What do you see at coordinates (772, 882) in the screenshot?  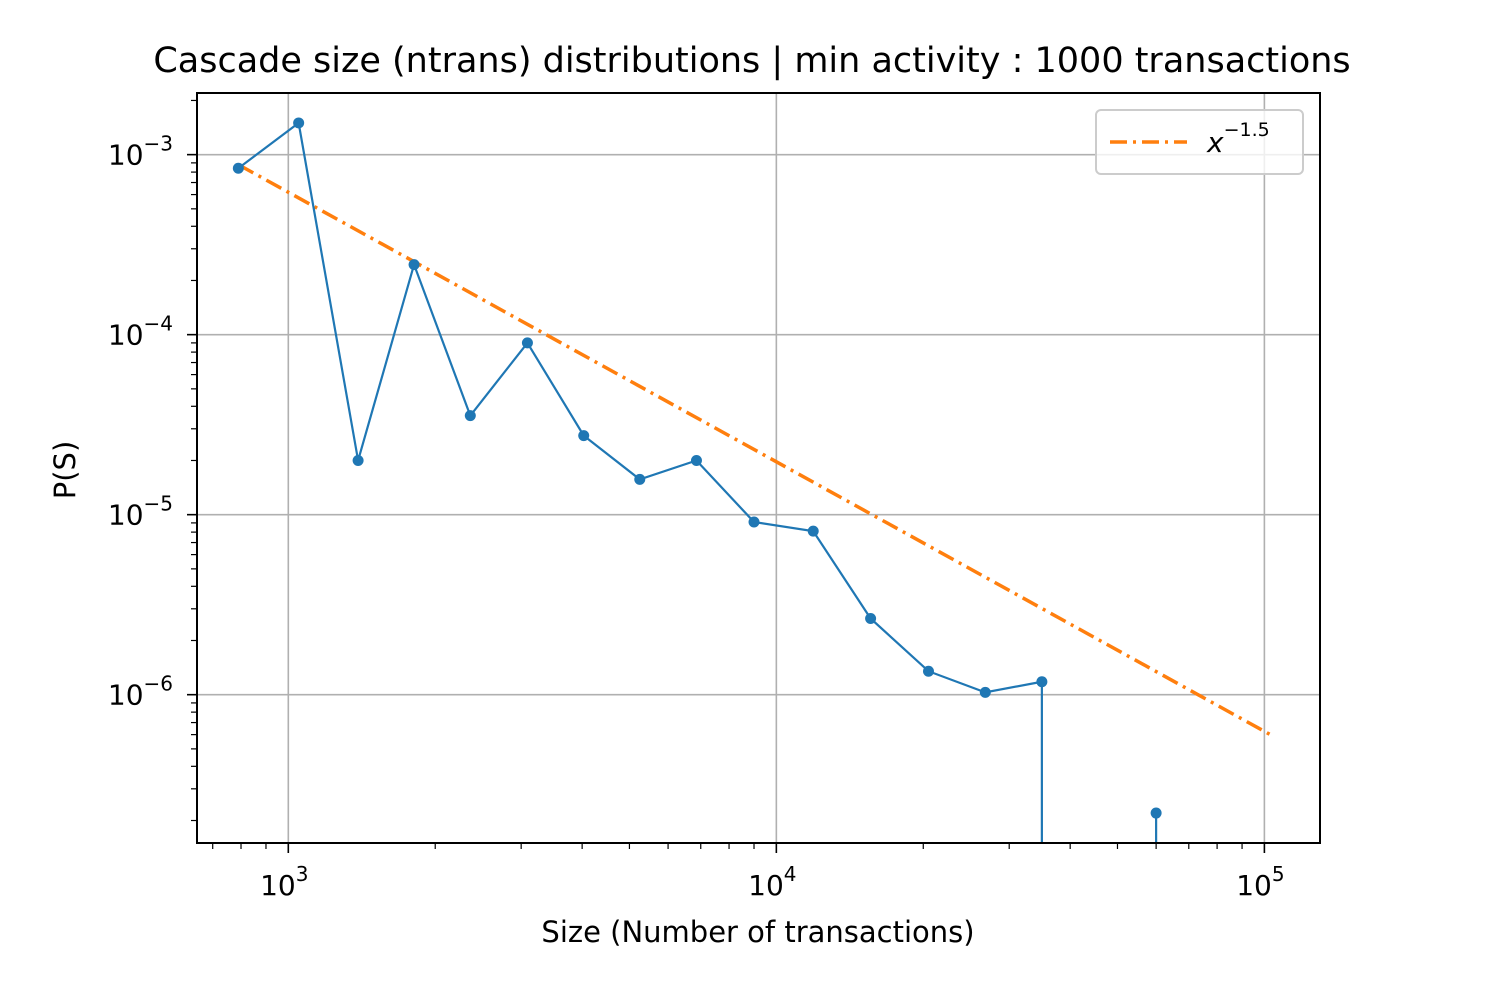 I see `x-tick-label: 10⁴` at bounding box center [772, 882].